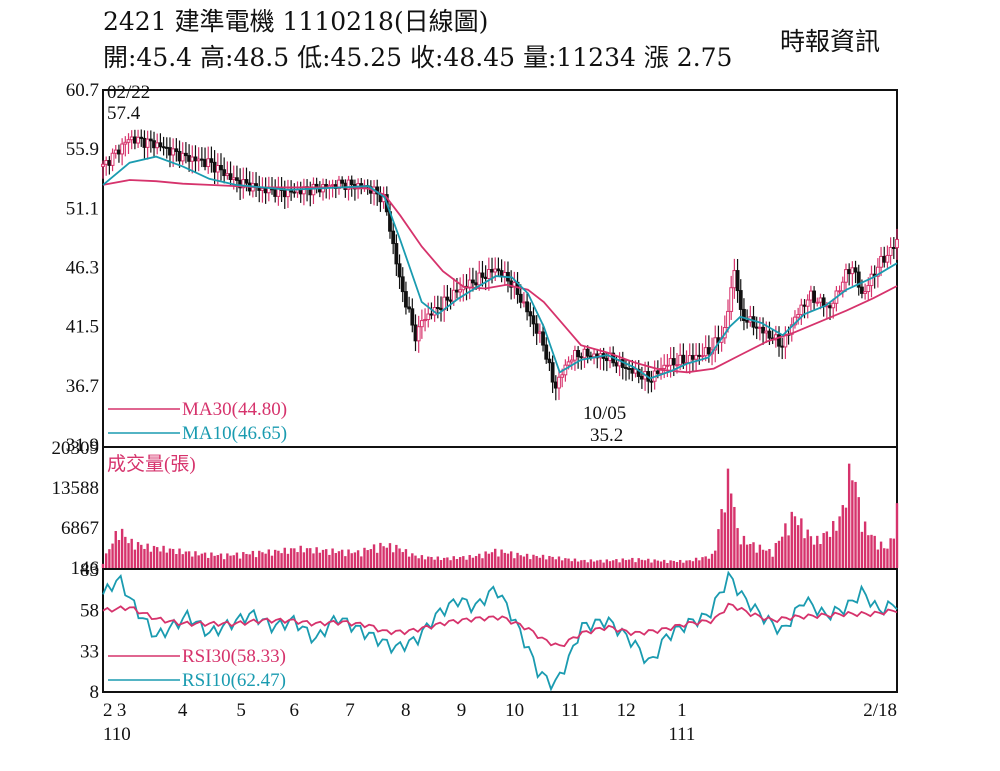  Describe the element at coordinates (76, 488) in the screenshot. I see `volume-axis-tick-label: 13588` at that location.